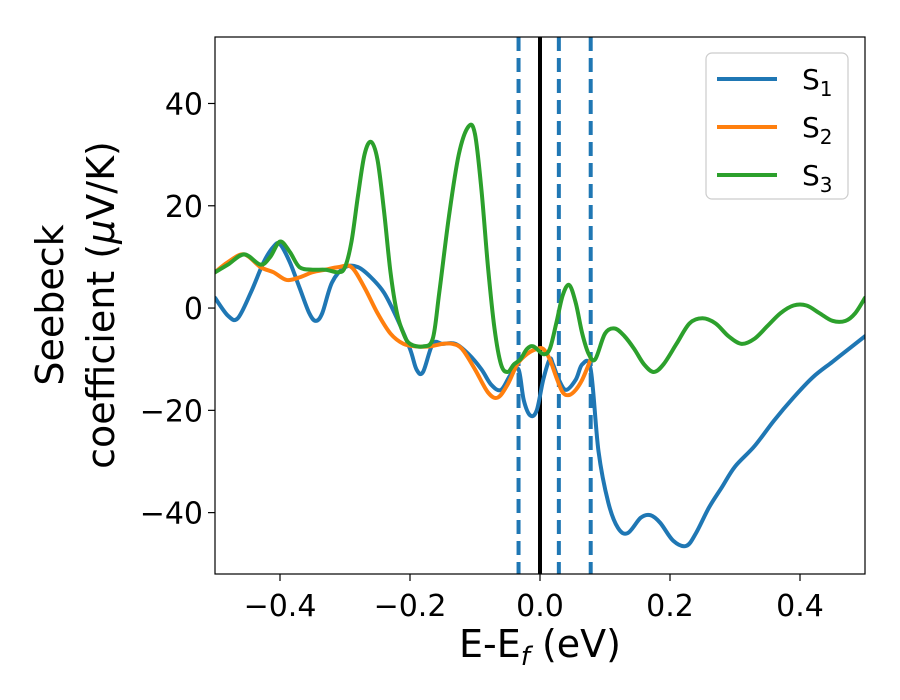  Describe the element at coordinates (817, 178) in the screenshot. I see `legend-label-s3: S3` at that location.